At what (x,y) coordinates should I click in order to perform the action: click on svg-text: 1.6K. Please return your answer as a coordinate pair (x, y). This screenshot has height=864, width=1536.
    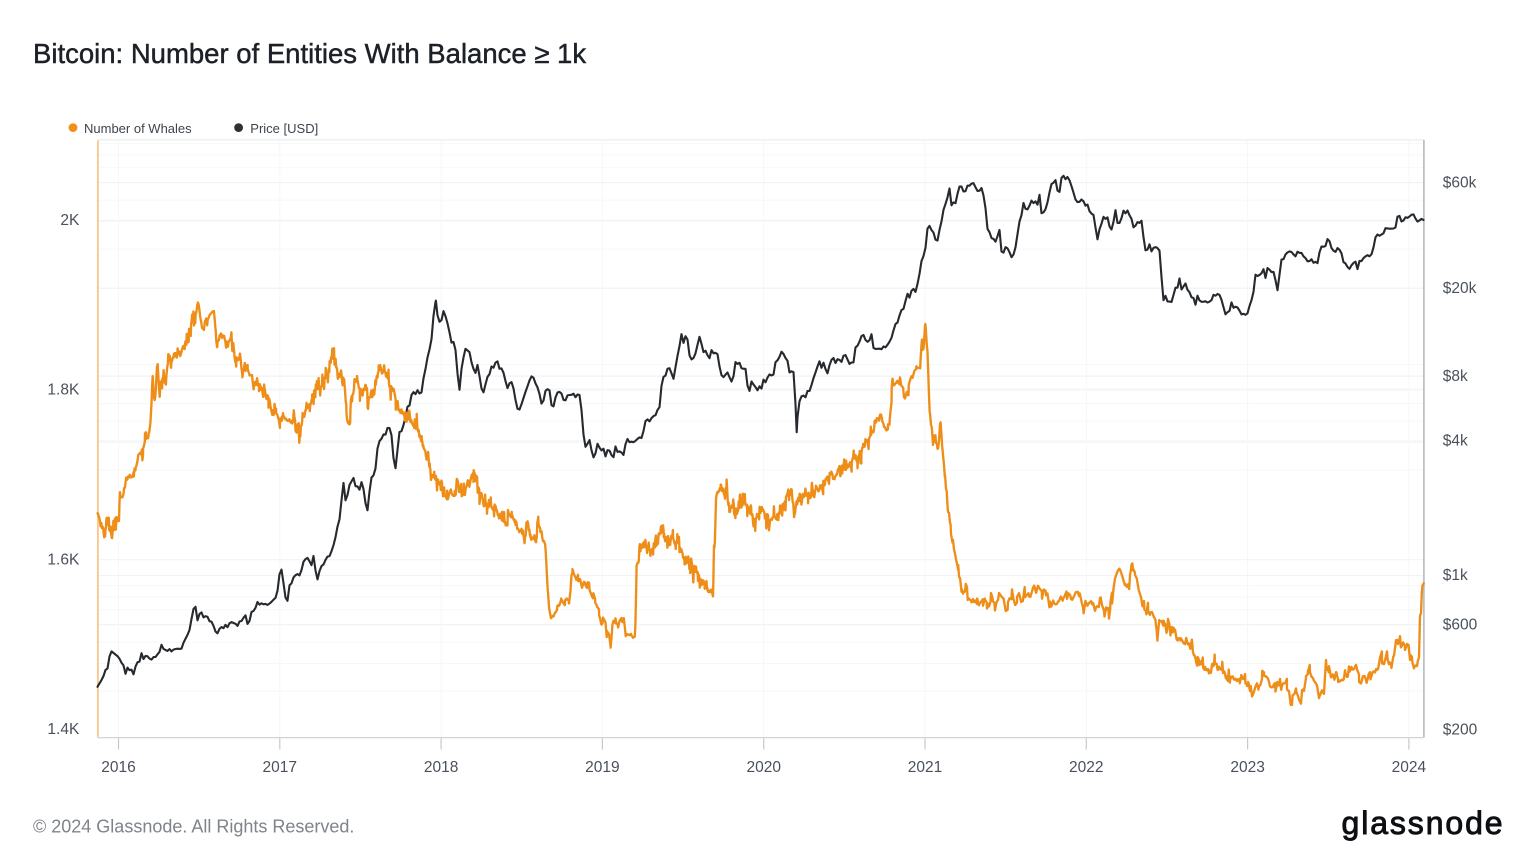
    Looking at the image, I should click on (63, 559).